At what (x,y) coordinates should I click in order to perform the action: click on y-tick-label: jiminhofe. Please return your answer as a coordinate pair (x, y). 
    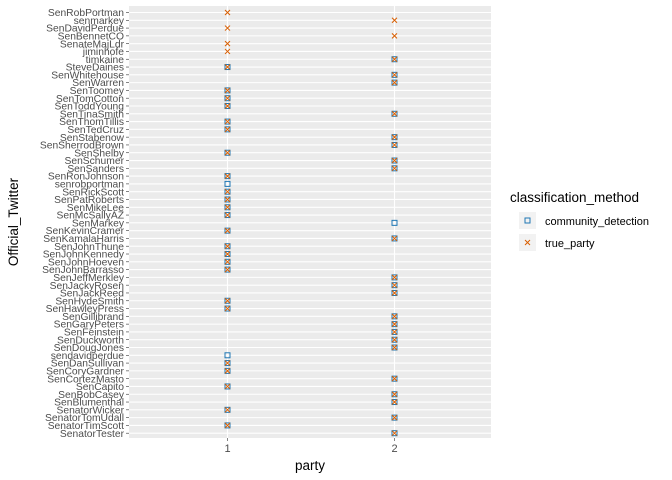
    Looking at the image, I should click on (103, 52).